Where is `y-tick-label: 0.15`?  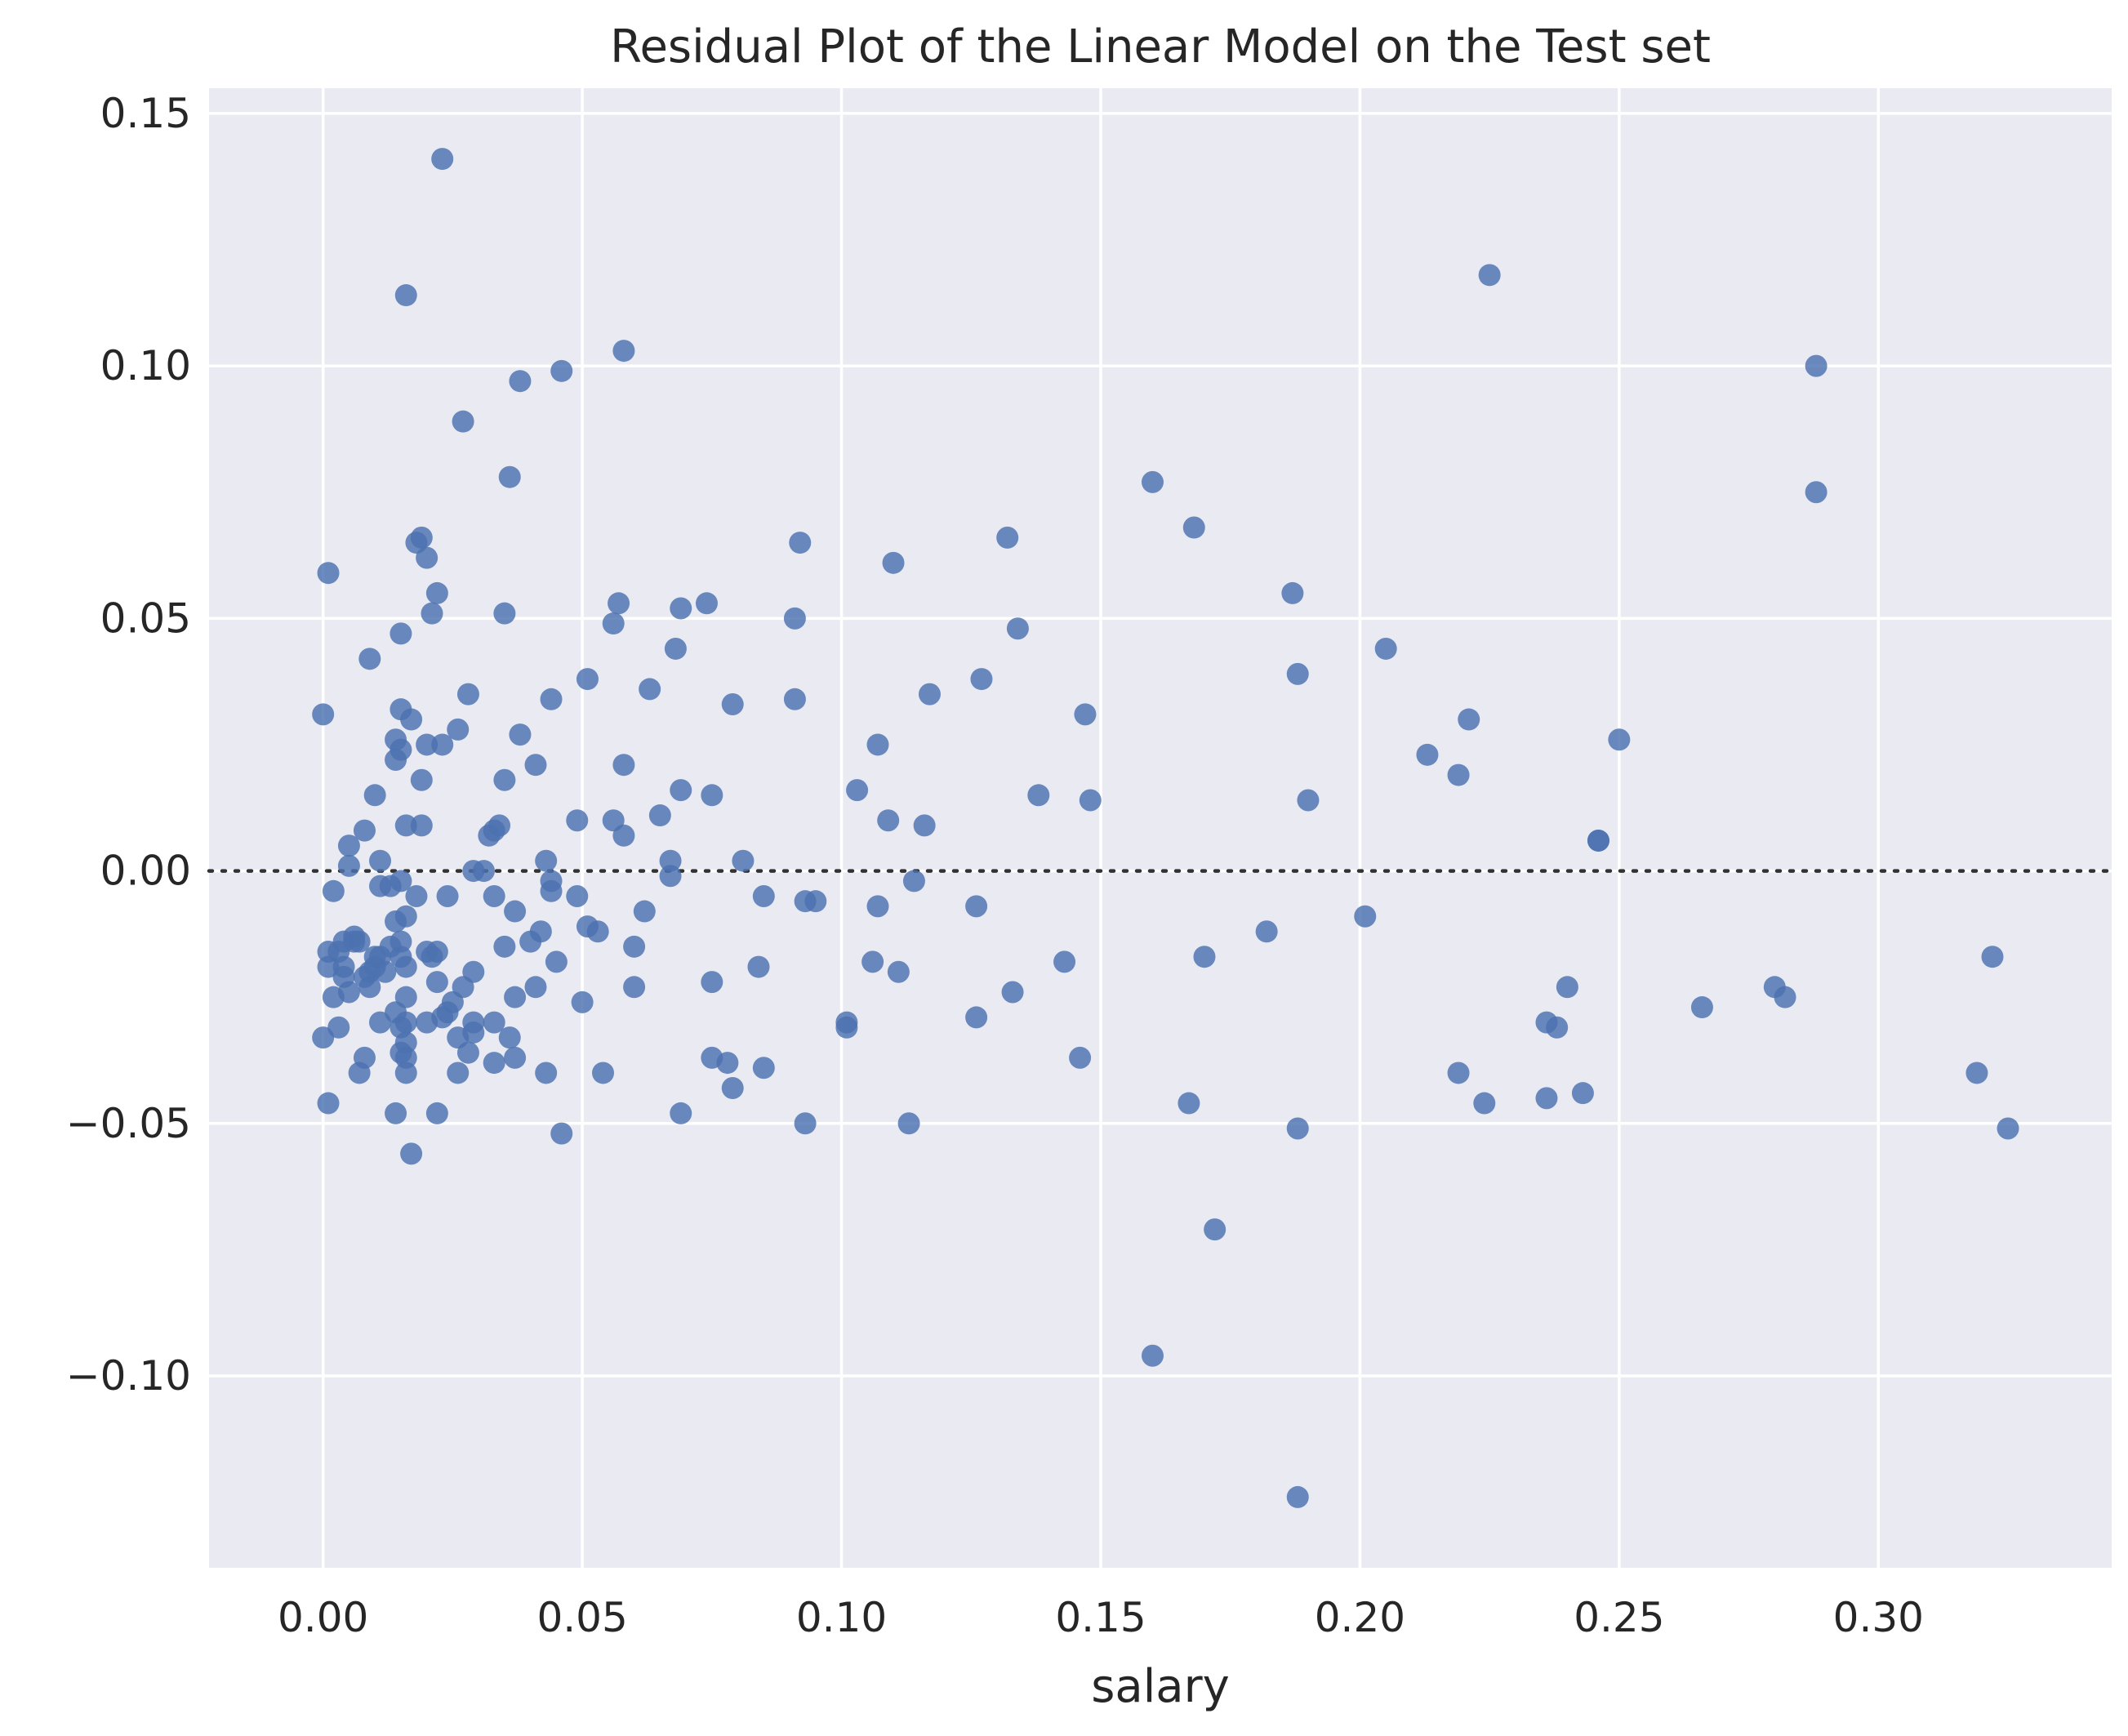 y-tick-label: 0.15 is located at coordinates (145, 114).